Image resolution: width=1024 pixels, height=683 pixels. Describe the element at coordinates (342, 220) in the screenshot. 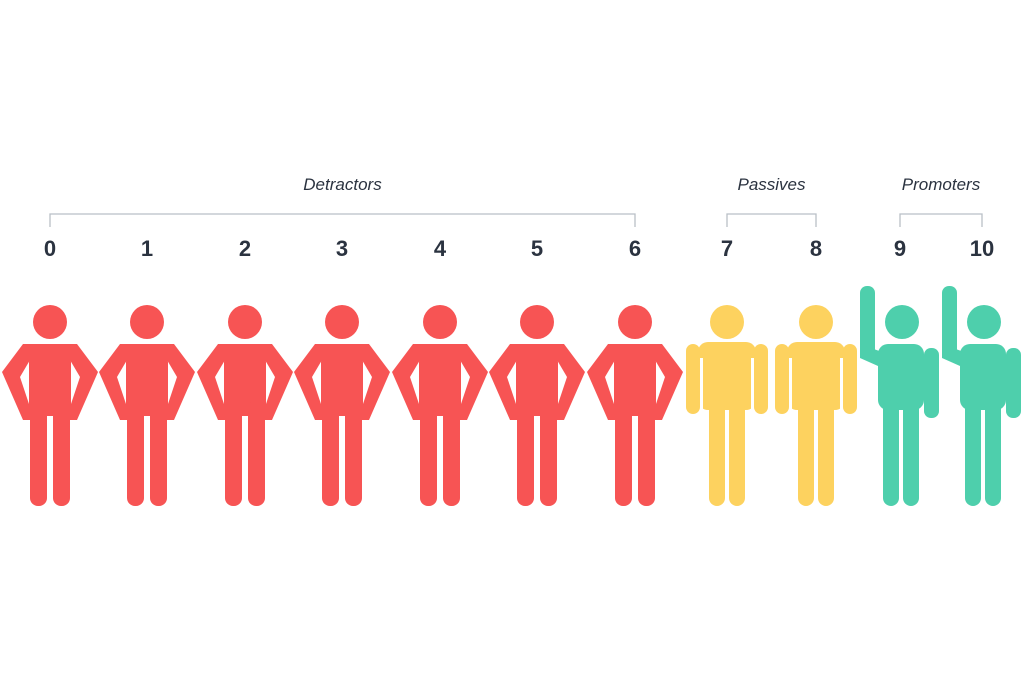

I see `detractors-bracket` at that location.